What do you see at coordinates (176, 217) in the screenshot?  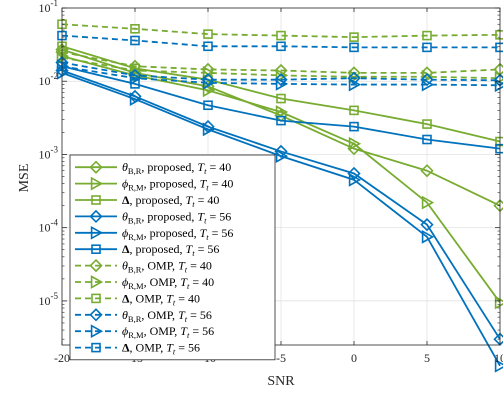 I see `legend-label: θB,R, proposed, Tt = 56` at bounding box center [176, 217].